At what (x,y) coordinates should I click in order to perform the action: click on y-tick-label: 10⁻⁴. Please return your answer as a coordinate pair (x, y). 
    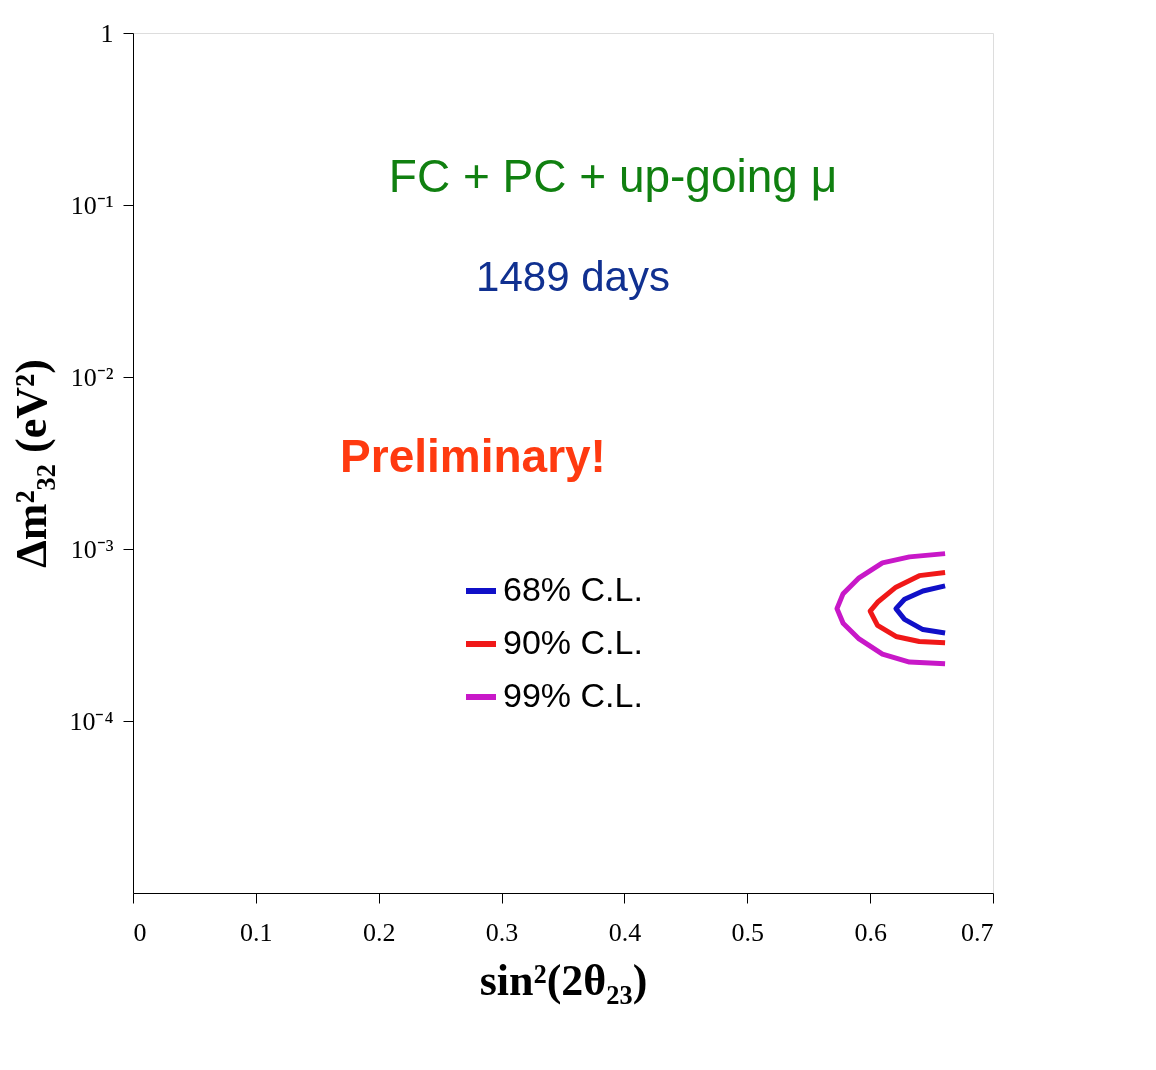
    Looking at the image, I should click on (91, 721).